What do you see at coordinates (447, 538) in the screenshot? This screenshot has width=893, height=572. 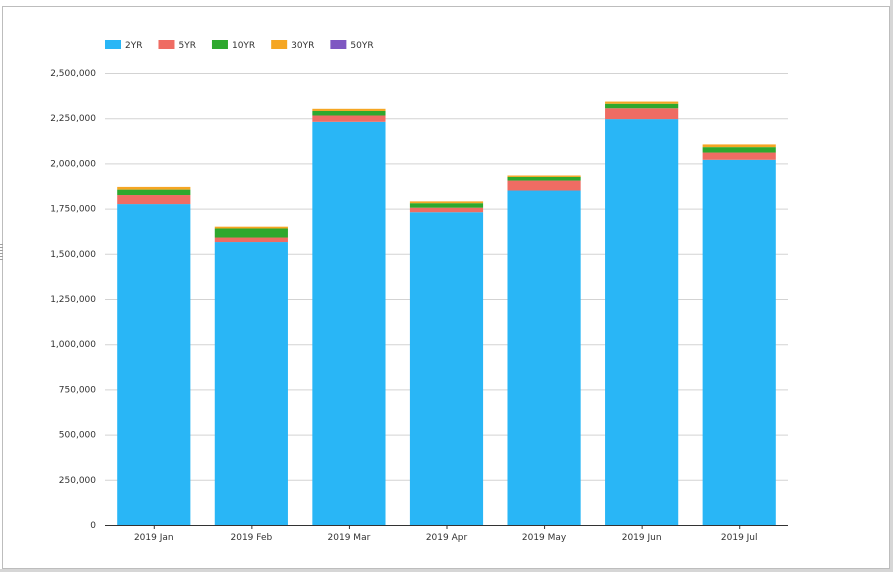 I see `x-tick-label: 2019 Apr` at bounding box center [447, 538].